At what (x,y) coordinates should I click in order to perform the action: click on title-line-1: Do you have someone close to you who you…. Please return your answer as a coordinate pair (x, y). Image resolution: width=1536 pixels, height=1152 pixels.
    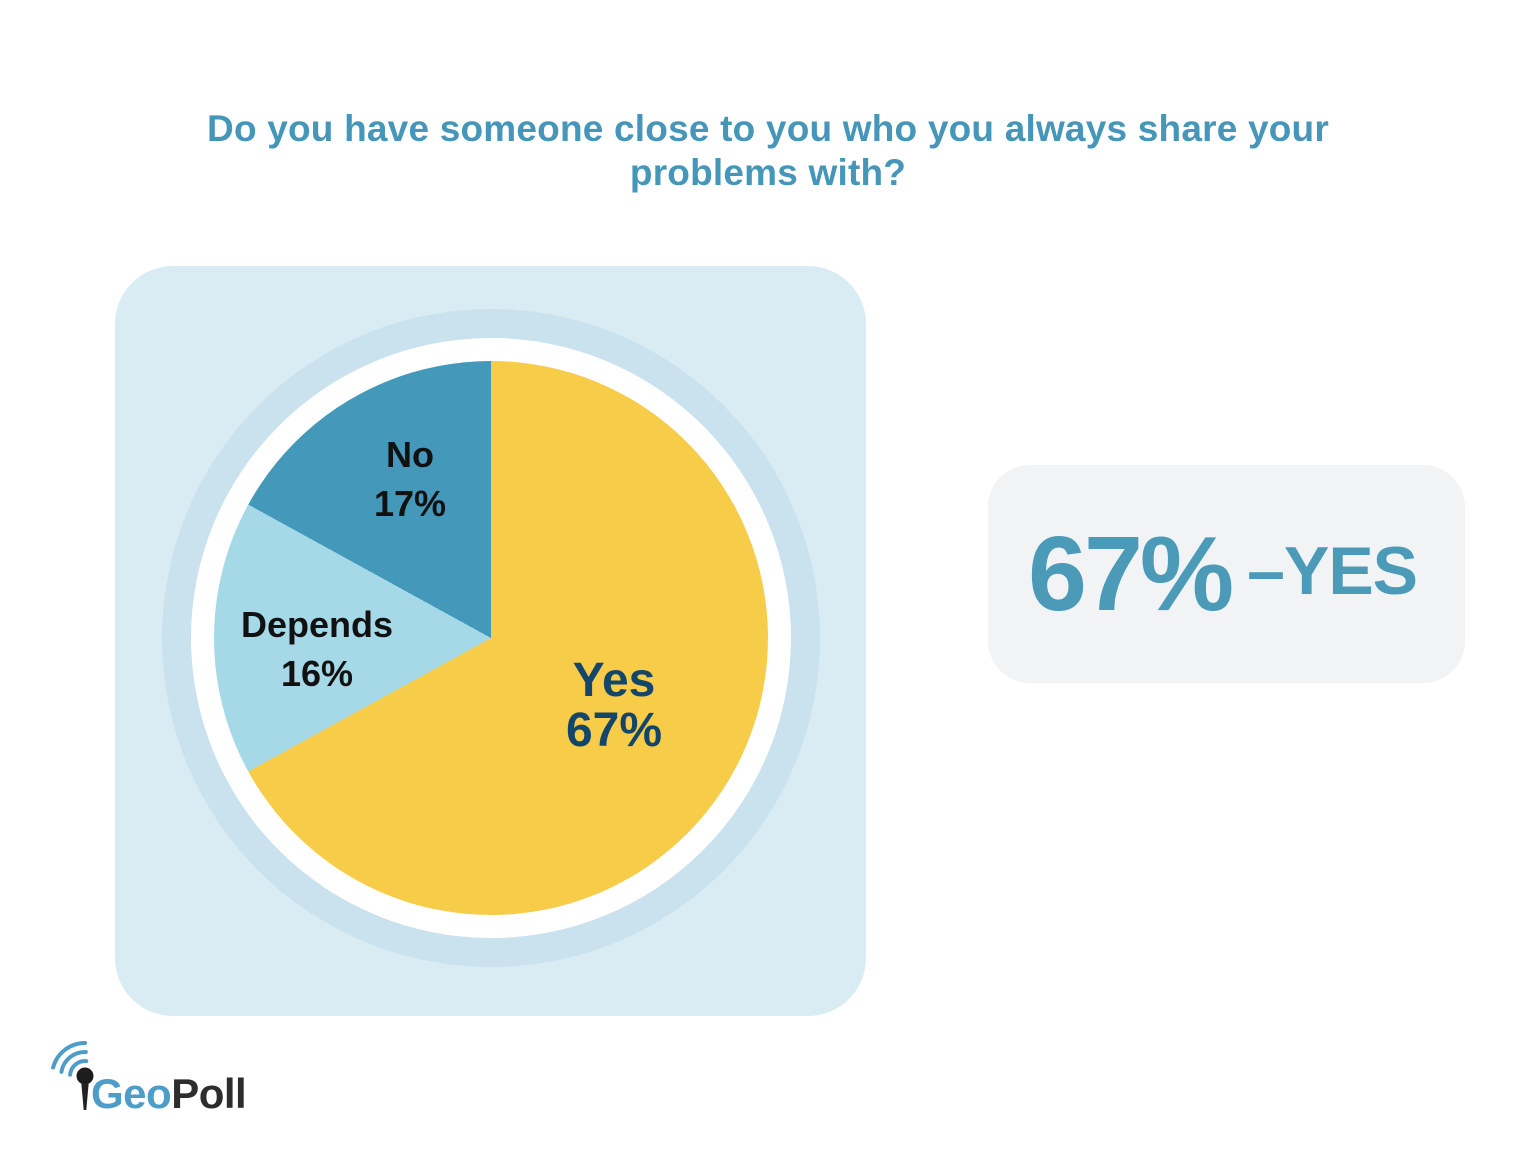
    Looking at the image, I should click on (768, 128).